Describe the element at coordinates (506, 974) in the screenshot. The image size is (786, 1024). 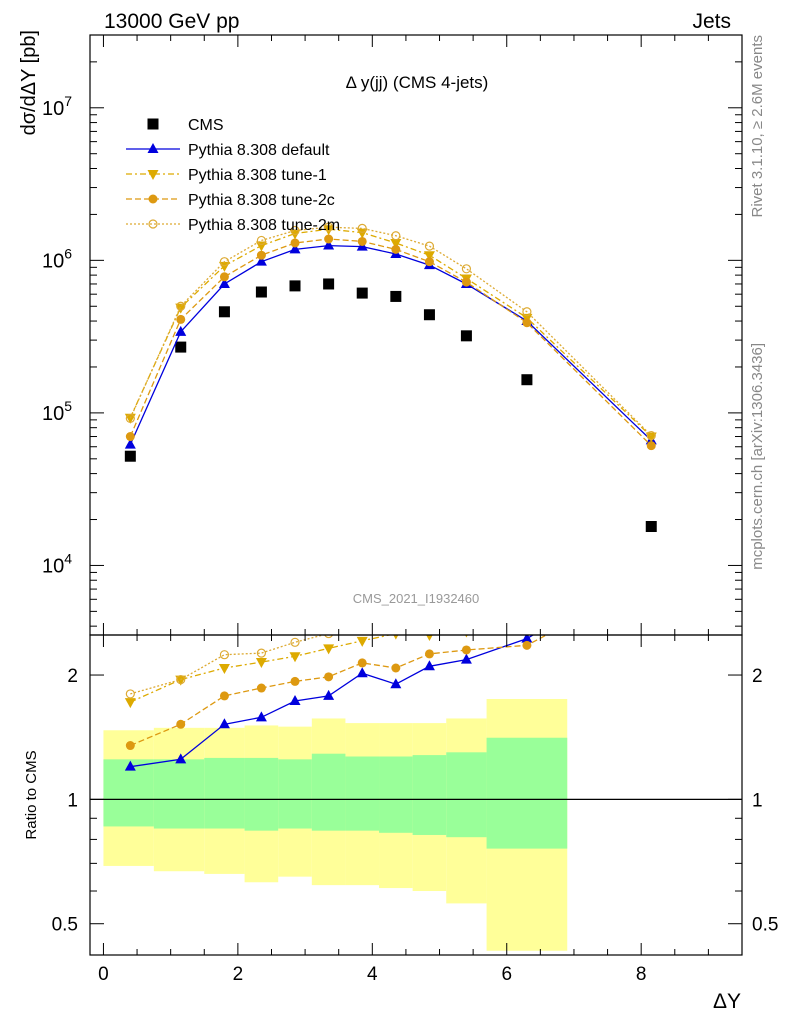
I see `x-tick-label: 6` at that location.